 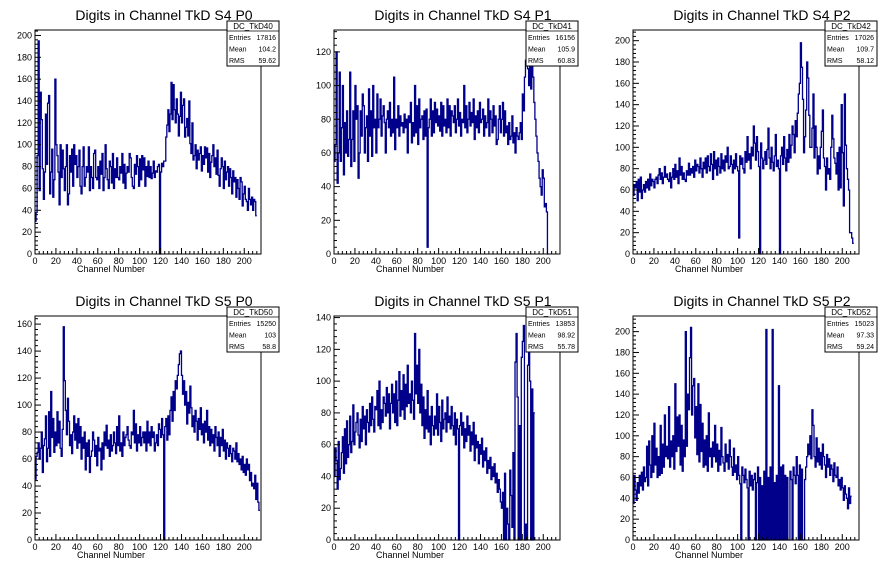 I want to click on stats-name: DC_TkD40, so click(x=253, y=26).